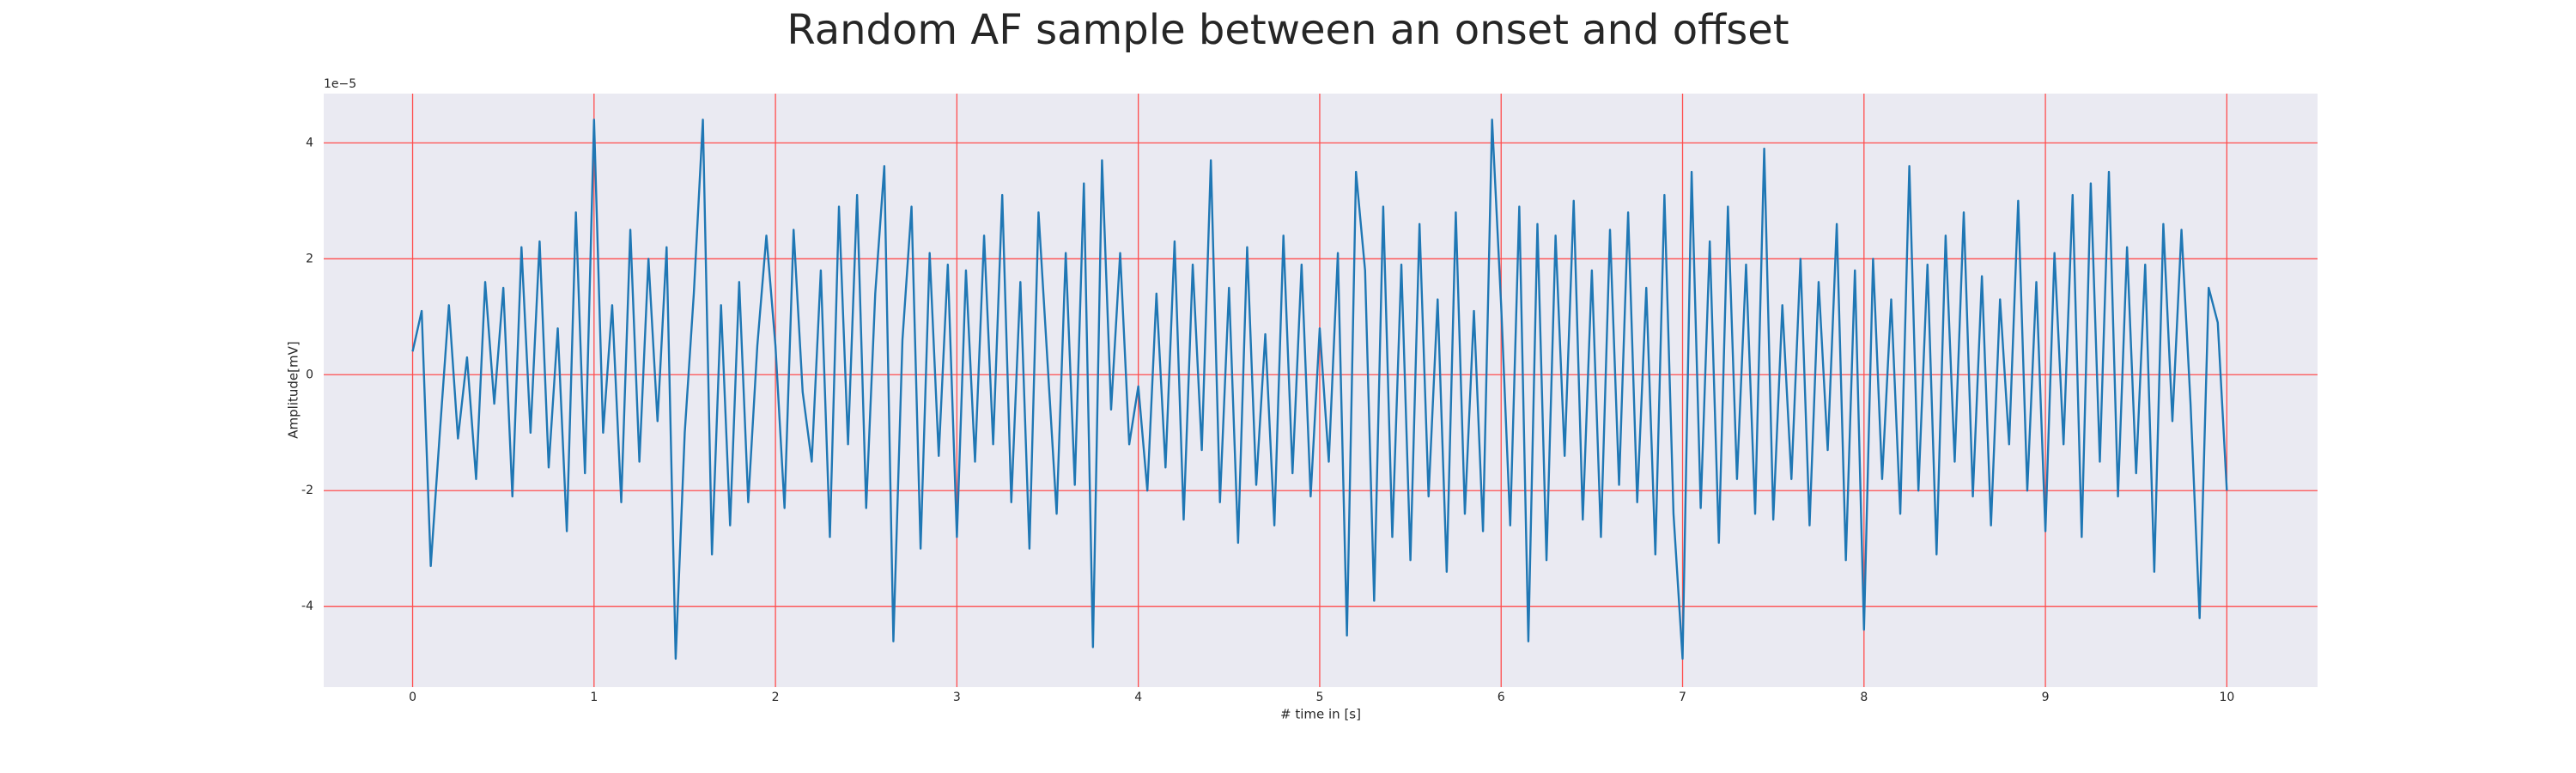 The image size is (2576, 773). I want to click on x-tick-label: 10, so click(2226, 697).